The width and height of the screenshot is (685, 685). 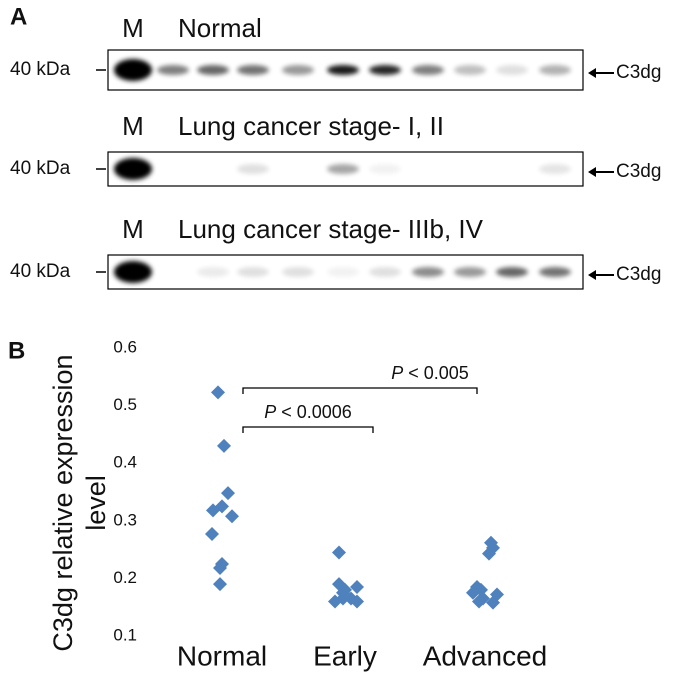 What do you see at coordinates (220, 28) in the screenshot?
I see `blot-title: Normal` at bounding box center [220, 28].